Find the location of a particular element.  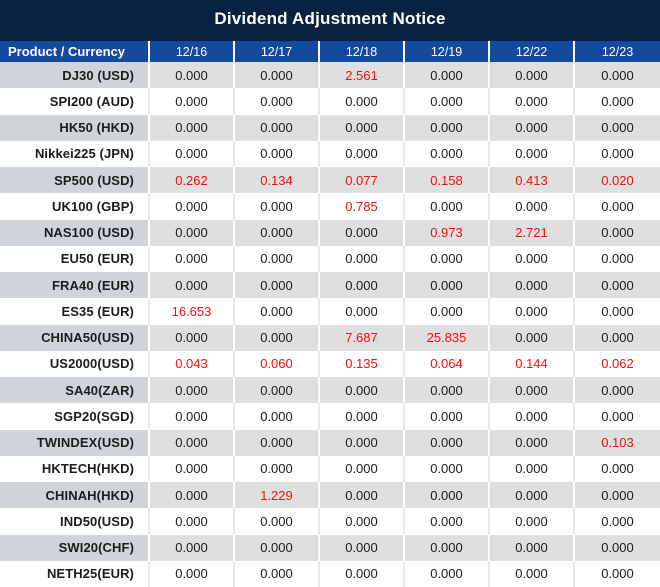

dividend-value-cell: 0.077 is located at coordinates (362, 180).